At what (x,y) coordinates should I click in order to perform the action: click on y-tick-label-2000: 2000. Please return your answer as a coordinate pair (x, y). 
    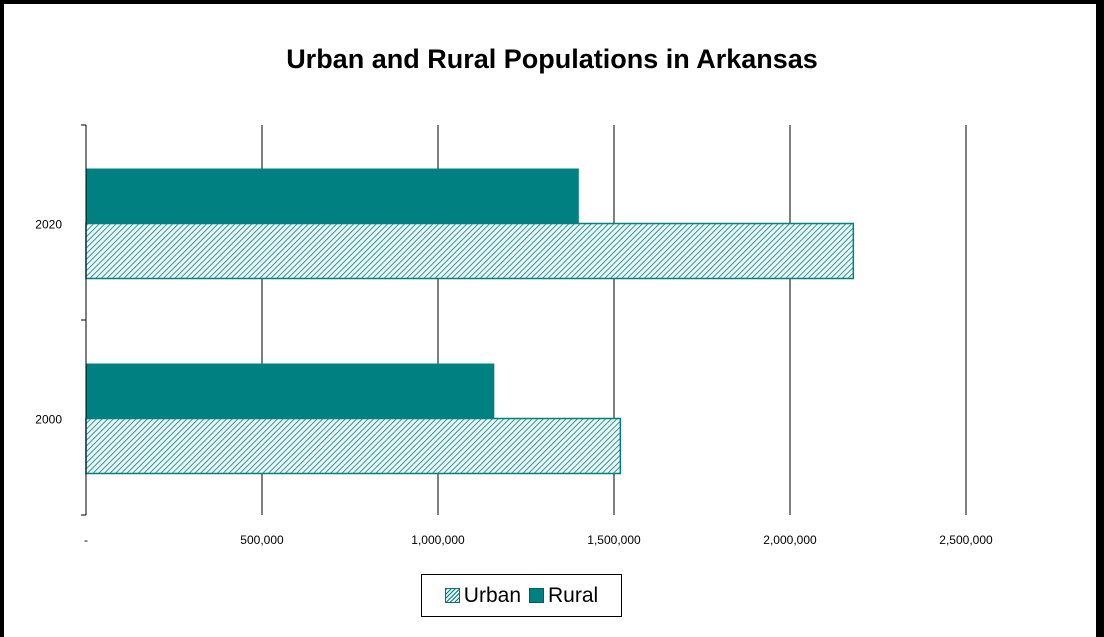
    Looking at the image, I should click on (48, 420).